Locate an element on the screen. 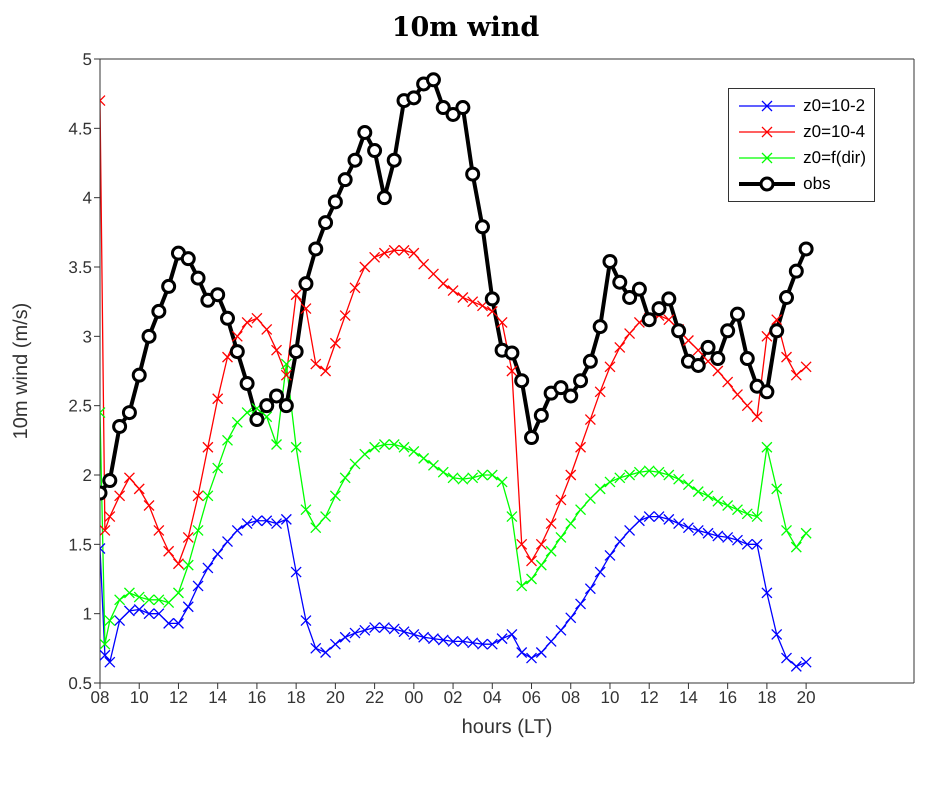 Image resolution: width=933 pixels, height=794 pixels. y-tick-label: 1 is located at coordinates (87, 614).